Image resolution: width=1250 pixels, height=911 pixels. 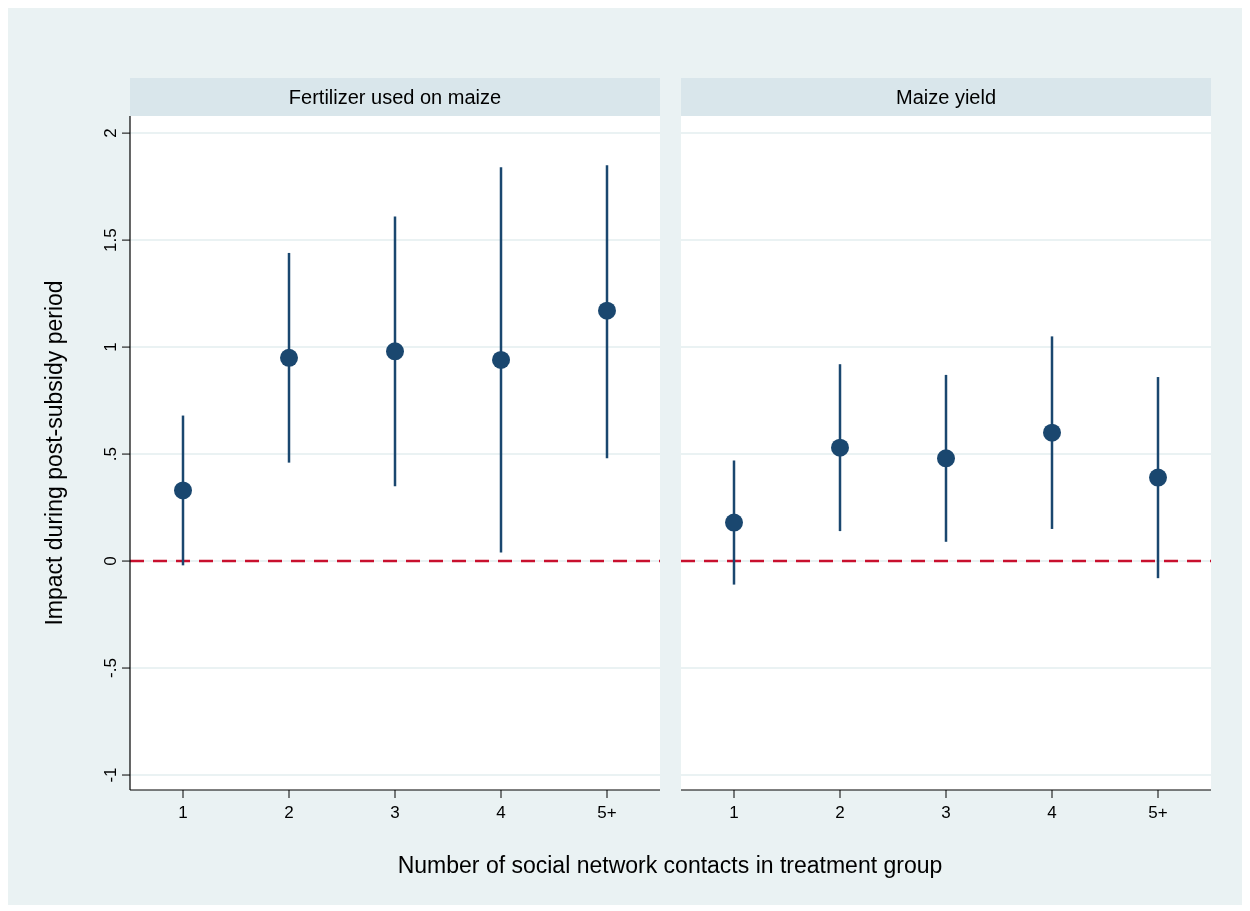 What do you see at coordinates (670, 865) in the screenshot?
I see `x-axis-title: Number of social network contacts in treatment group` at bounding box center [670, 865].